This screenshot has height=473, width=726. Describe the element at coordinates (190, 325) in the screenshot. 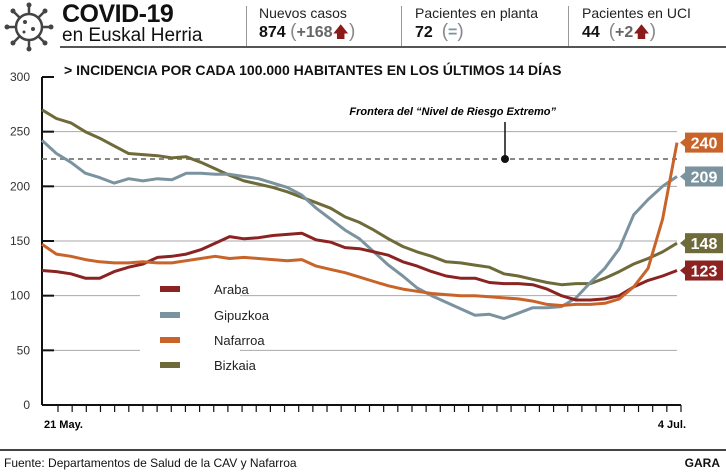

I see `legend-background` at that location.